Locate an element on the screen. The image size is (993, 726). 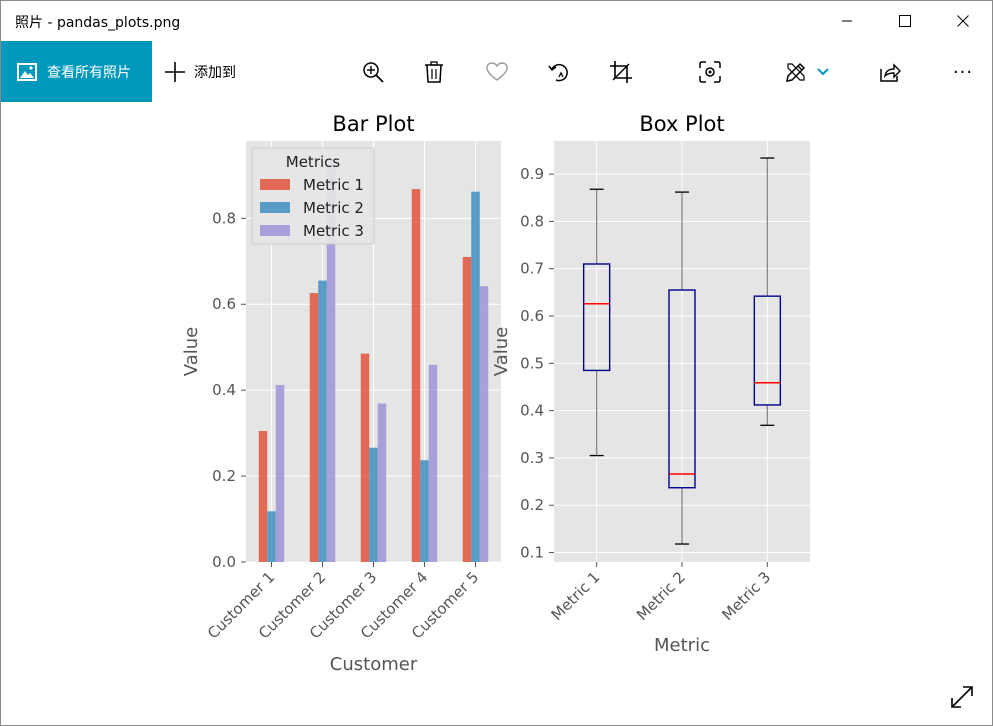
bar-y-tick-label: 0.4 is located at coordinates (224, 390).